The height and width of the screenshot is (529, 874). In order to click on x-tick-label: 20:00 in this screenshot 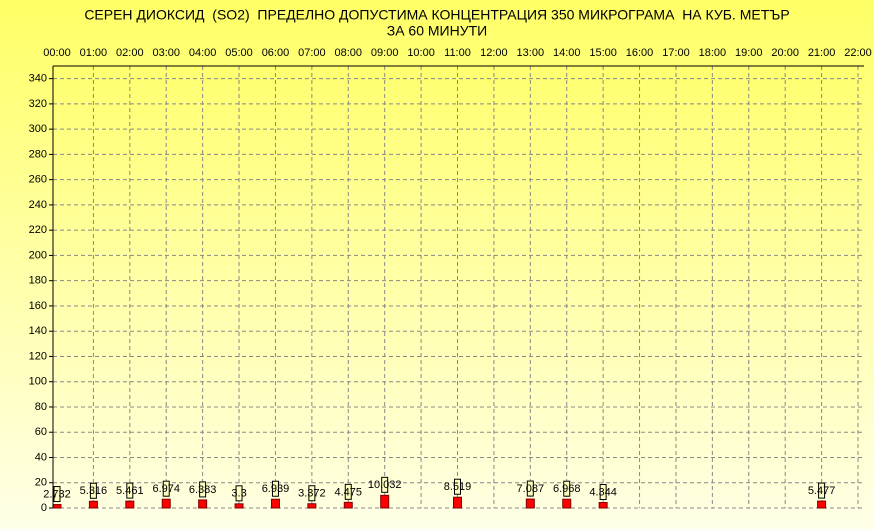, I will do `click(785, 53)`.